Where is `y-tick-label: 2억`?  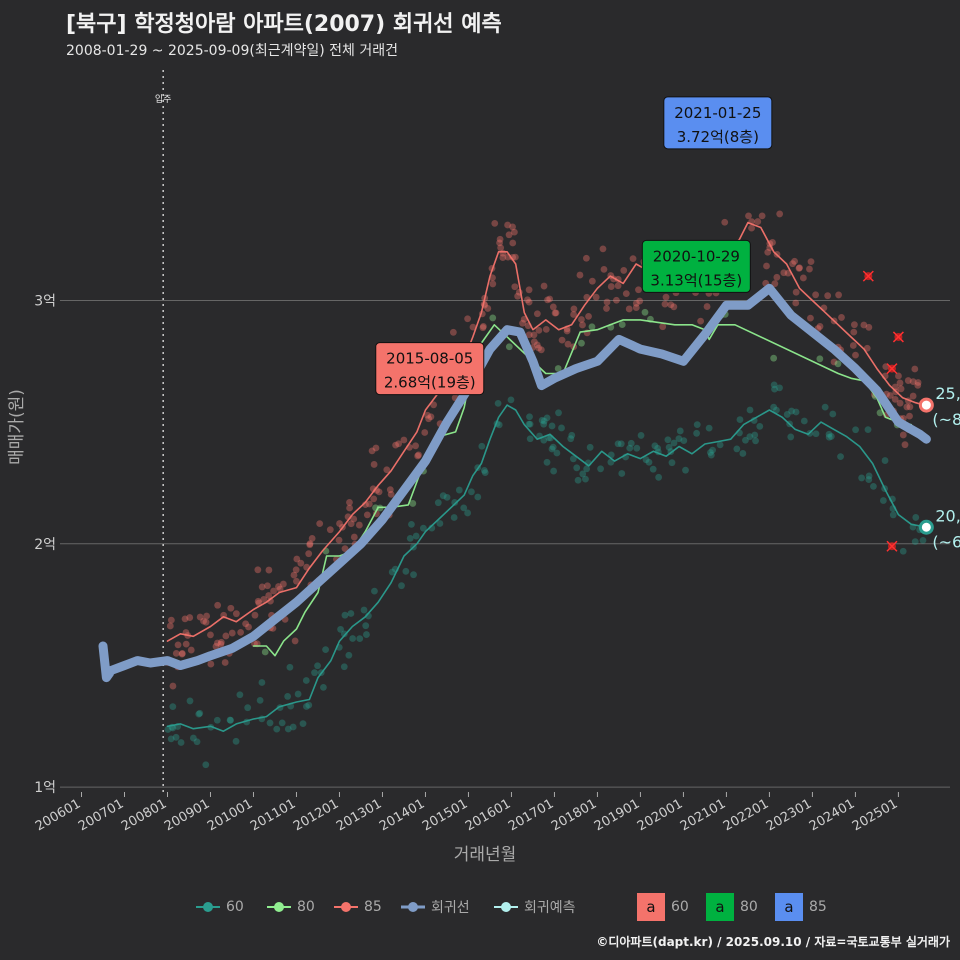 y-tick-label: 2억 is located at coordinates (45, 545).